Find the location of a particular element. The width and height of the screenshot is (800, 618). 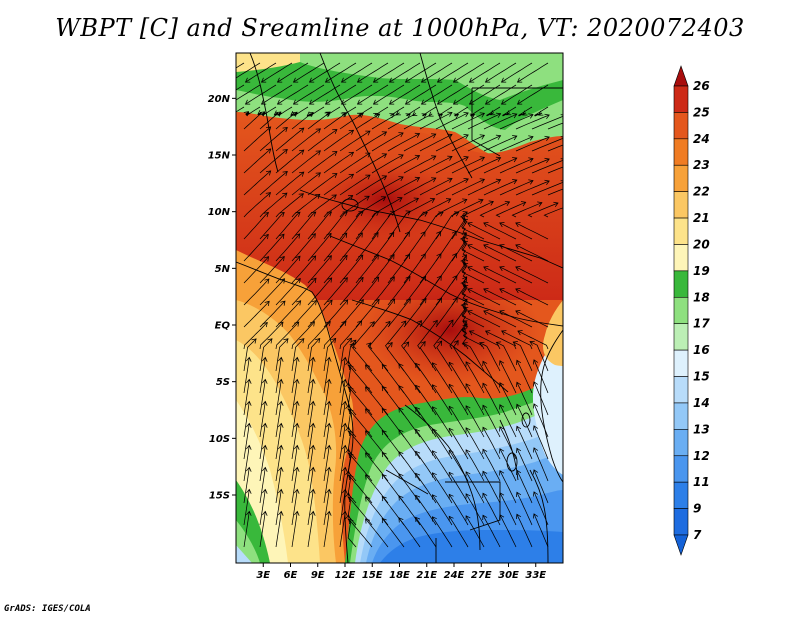

lon-tick-label: 15E is located at coordinates (372, 575).